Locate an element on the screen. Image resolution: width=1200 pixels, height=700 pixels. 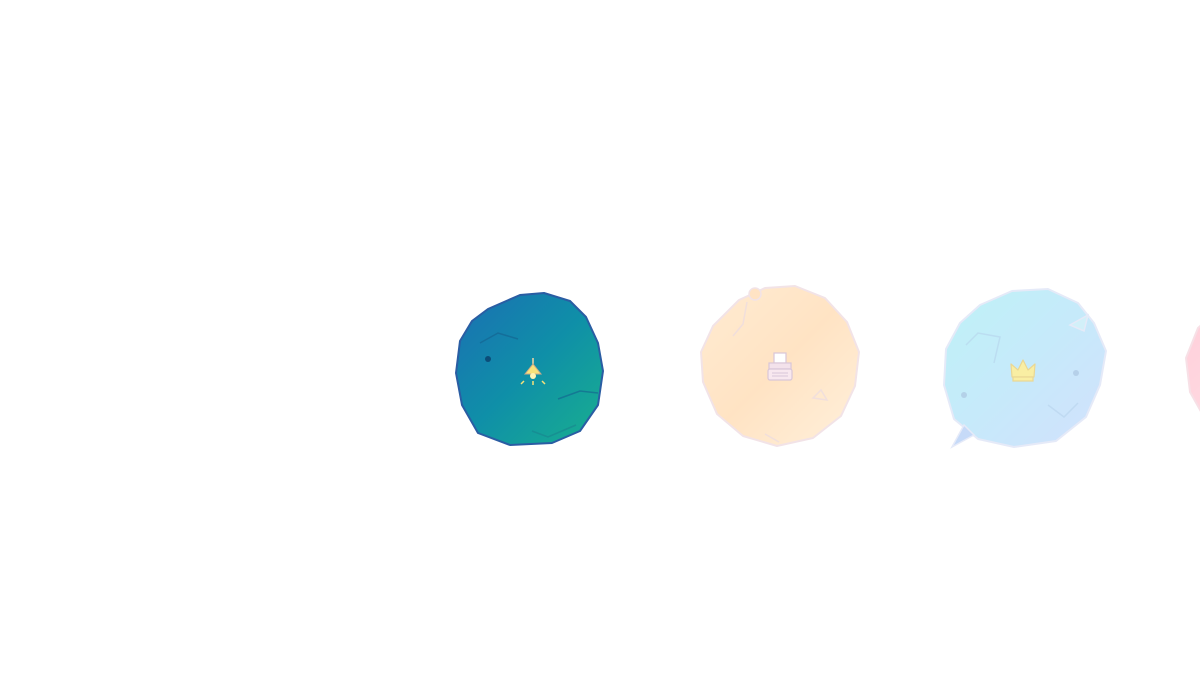
carousel-item-crown is located at coordinates (1023, 370).